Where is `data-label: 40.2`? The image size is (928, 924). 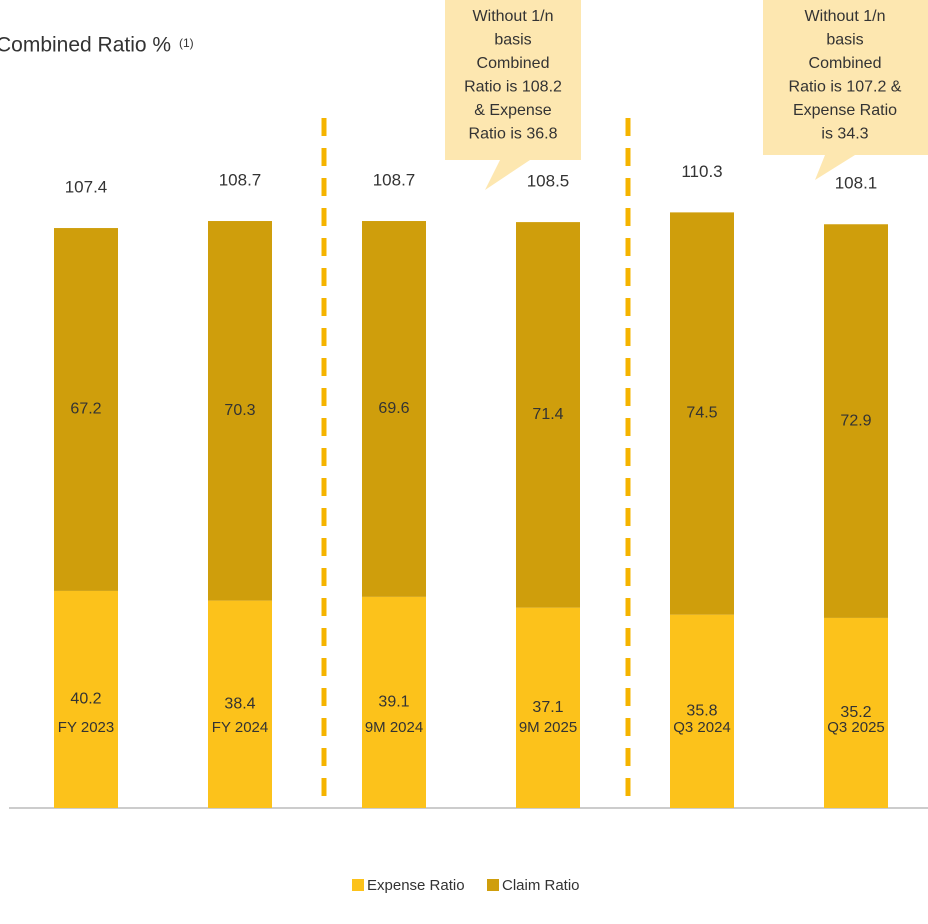
data-label: 40.2 is located at coordinates (85, 699).